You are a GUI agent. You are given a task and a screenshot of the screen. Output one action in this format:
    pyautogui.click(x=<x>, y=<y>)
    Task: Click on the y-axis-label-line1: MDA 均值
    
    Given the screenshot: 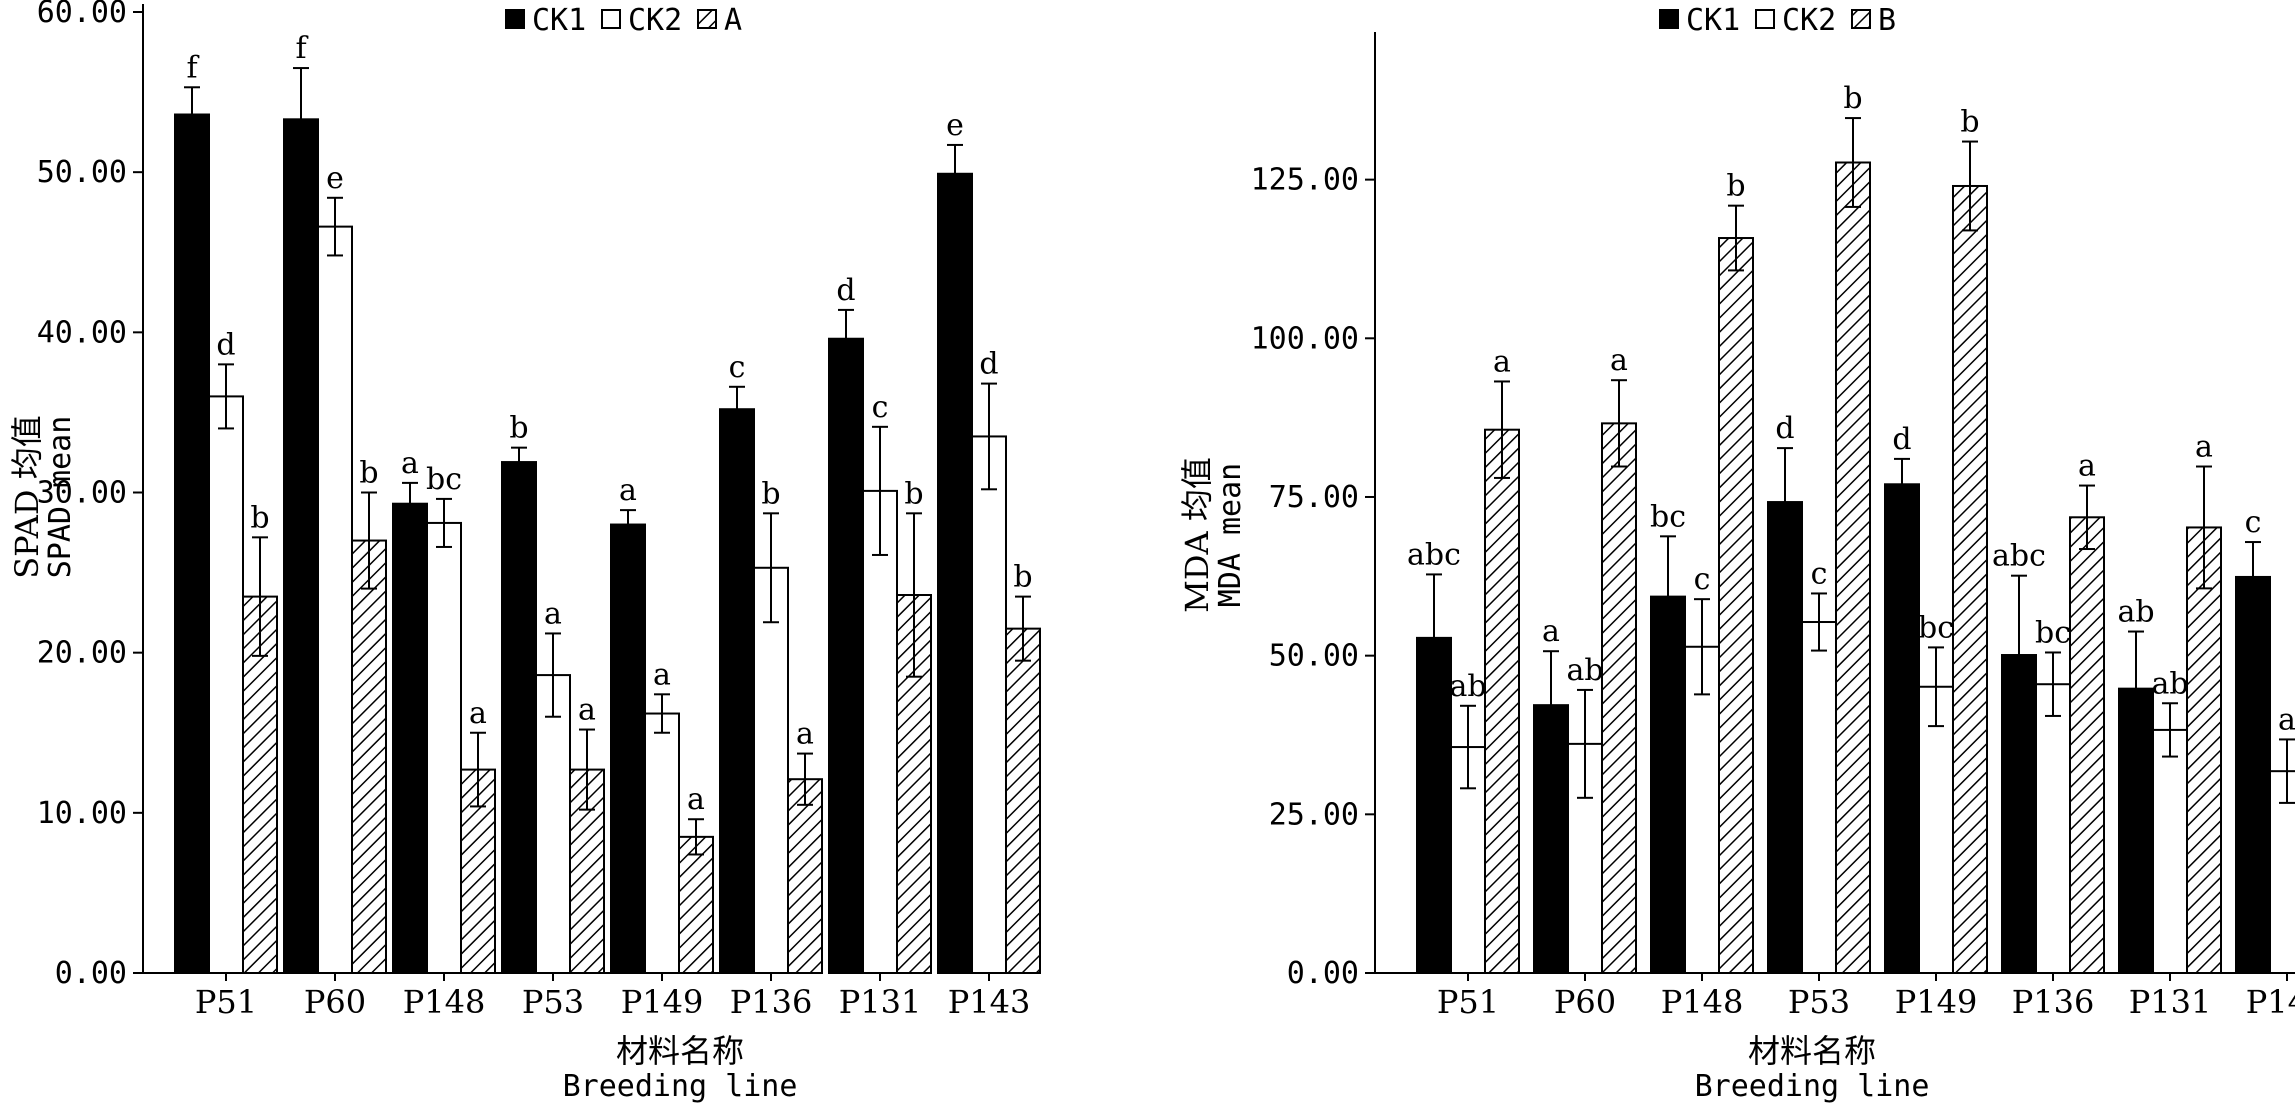 What is the action you would take?
    pyautogui.click(x=1197, y=535)
    